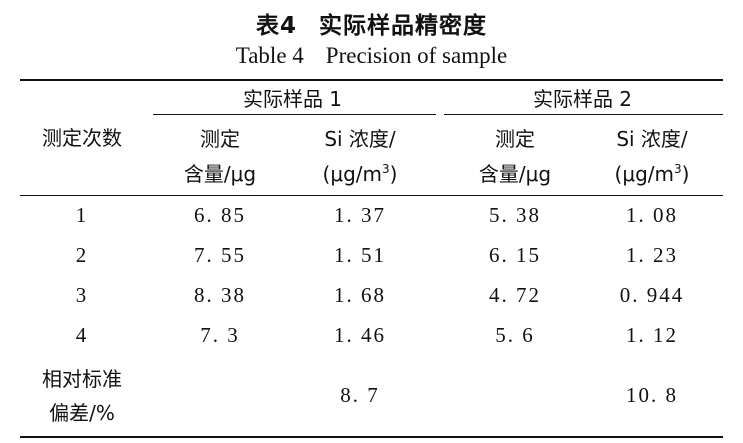 Image resolution: width=743 pixels, height=443 pixels. I want to click on header-row-label: 测定次数, so click(82, 138).